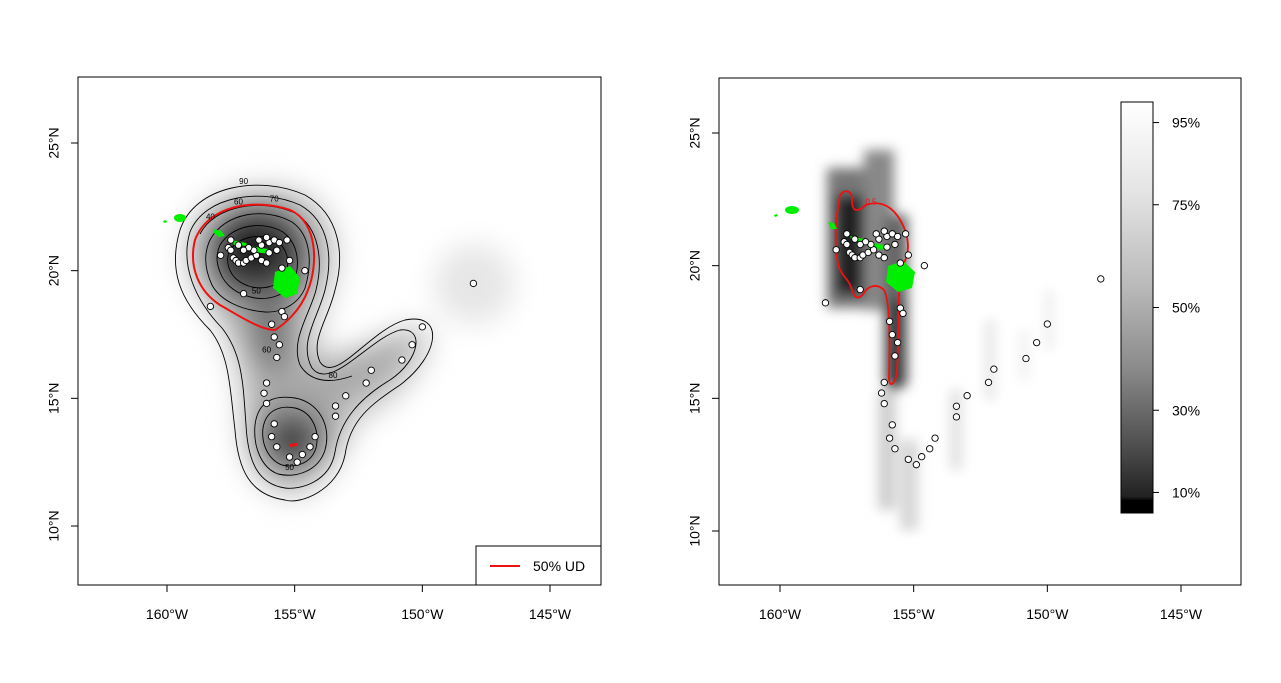  Describe the element at coordinates (295, 614) in the screenshot. I see `left-x-tick-label: 155°W` at that location.